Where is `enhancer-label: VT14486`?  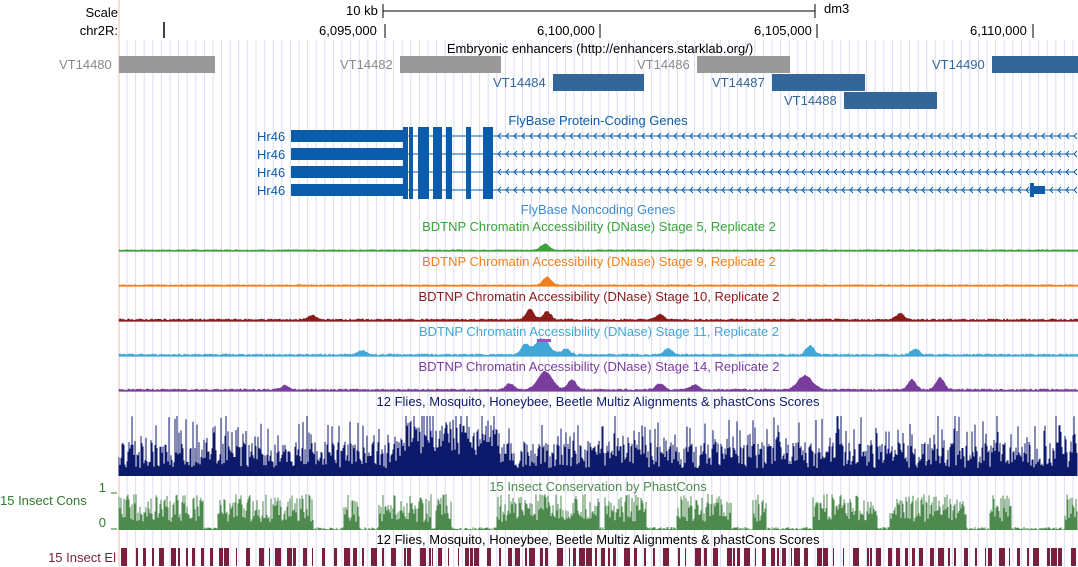
enhancer-label: VT14486 is located at coordinates (663, 64).